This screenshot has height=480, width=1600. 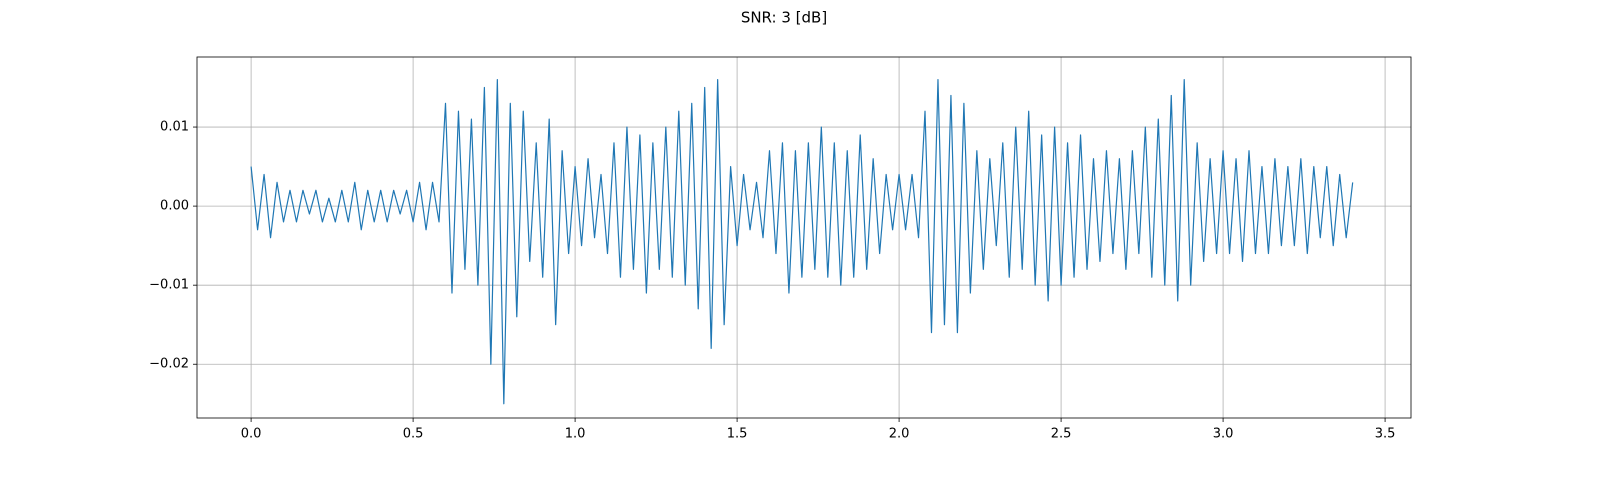 I want to click on x-tick-label: 2.5, so click(x=1061, y=434).